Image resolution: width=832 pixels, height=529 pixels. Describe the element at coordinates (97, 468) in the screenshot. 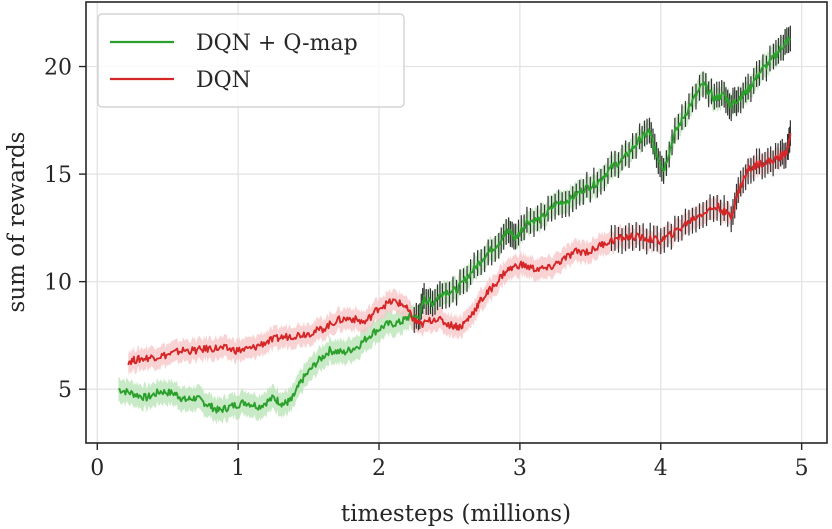

I see `x-tick-label: 0` at that location.